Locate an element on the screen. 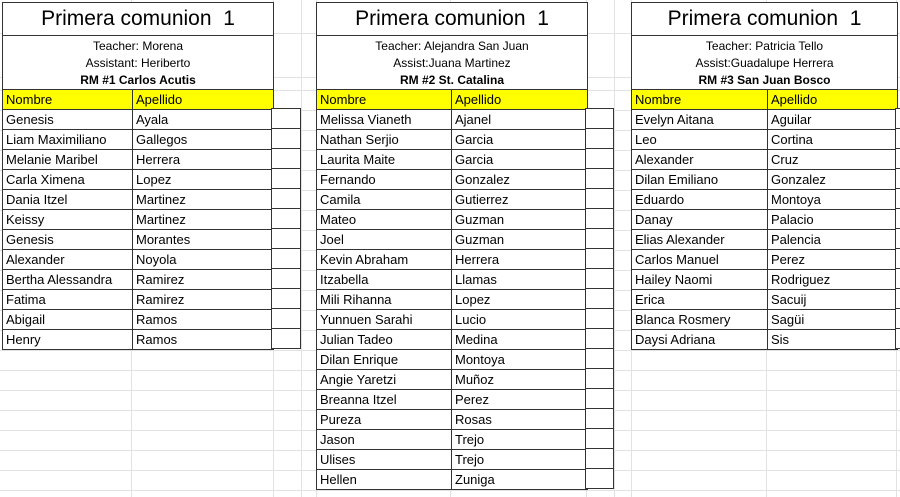 The height and width of the screenshot is (497, 900). cell-apellido: Garcia is located at coordinates (519, 139).